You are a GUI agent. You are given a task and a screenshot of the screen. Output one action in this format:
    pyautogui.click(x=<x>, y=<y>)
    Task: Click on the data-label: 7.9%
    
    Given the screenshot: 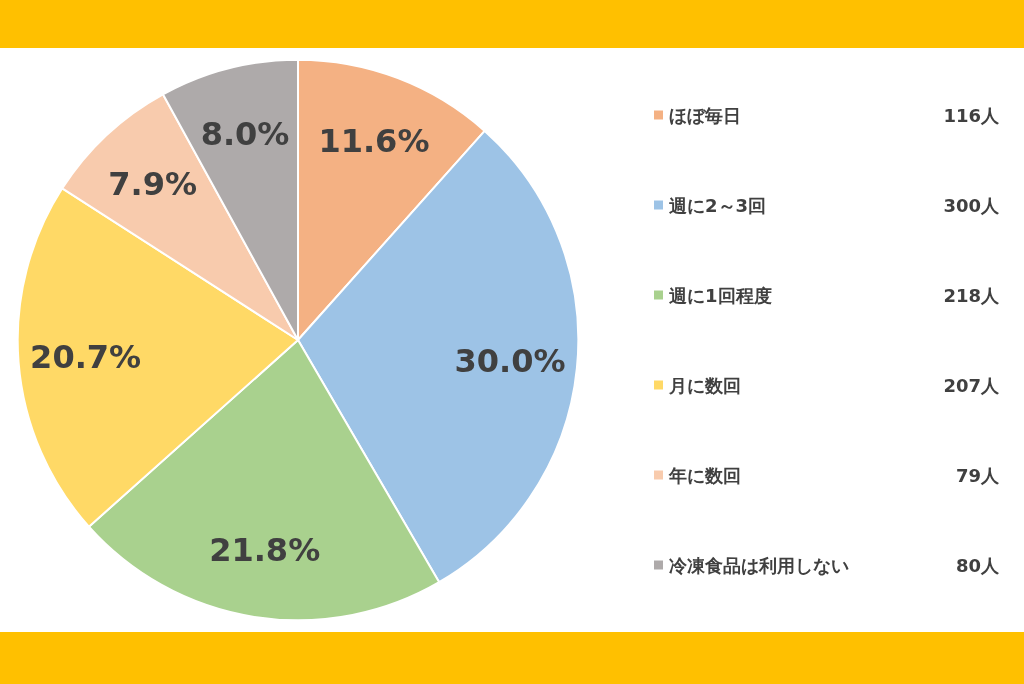 What is the action you would take?
    pyautogui.click(x=153, y=184)
    